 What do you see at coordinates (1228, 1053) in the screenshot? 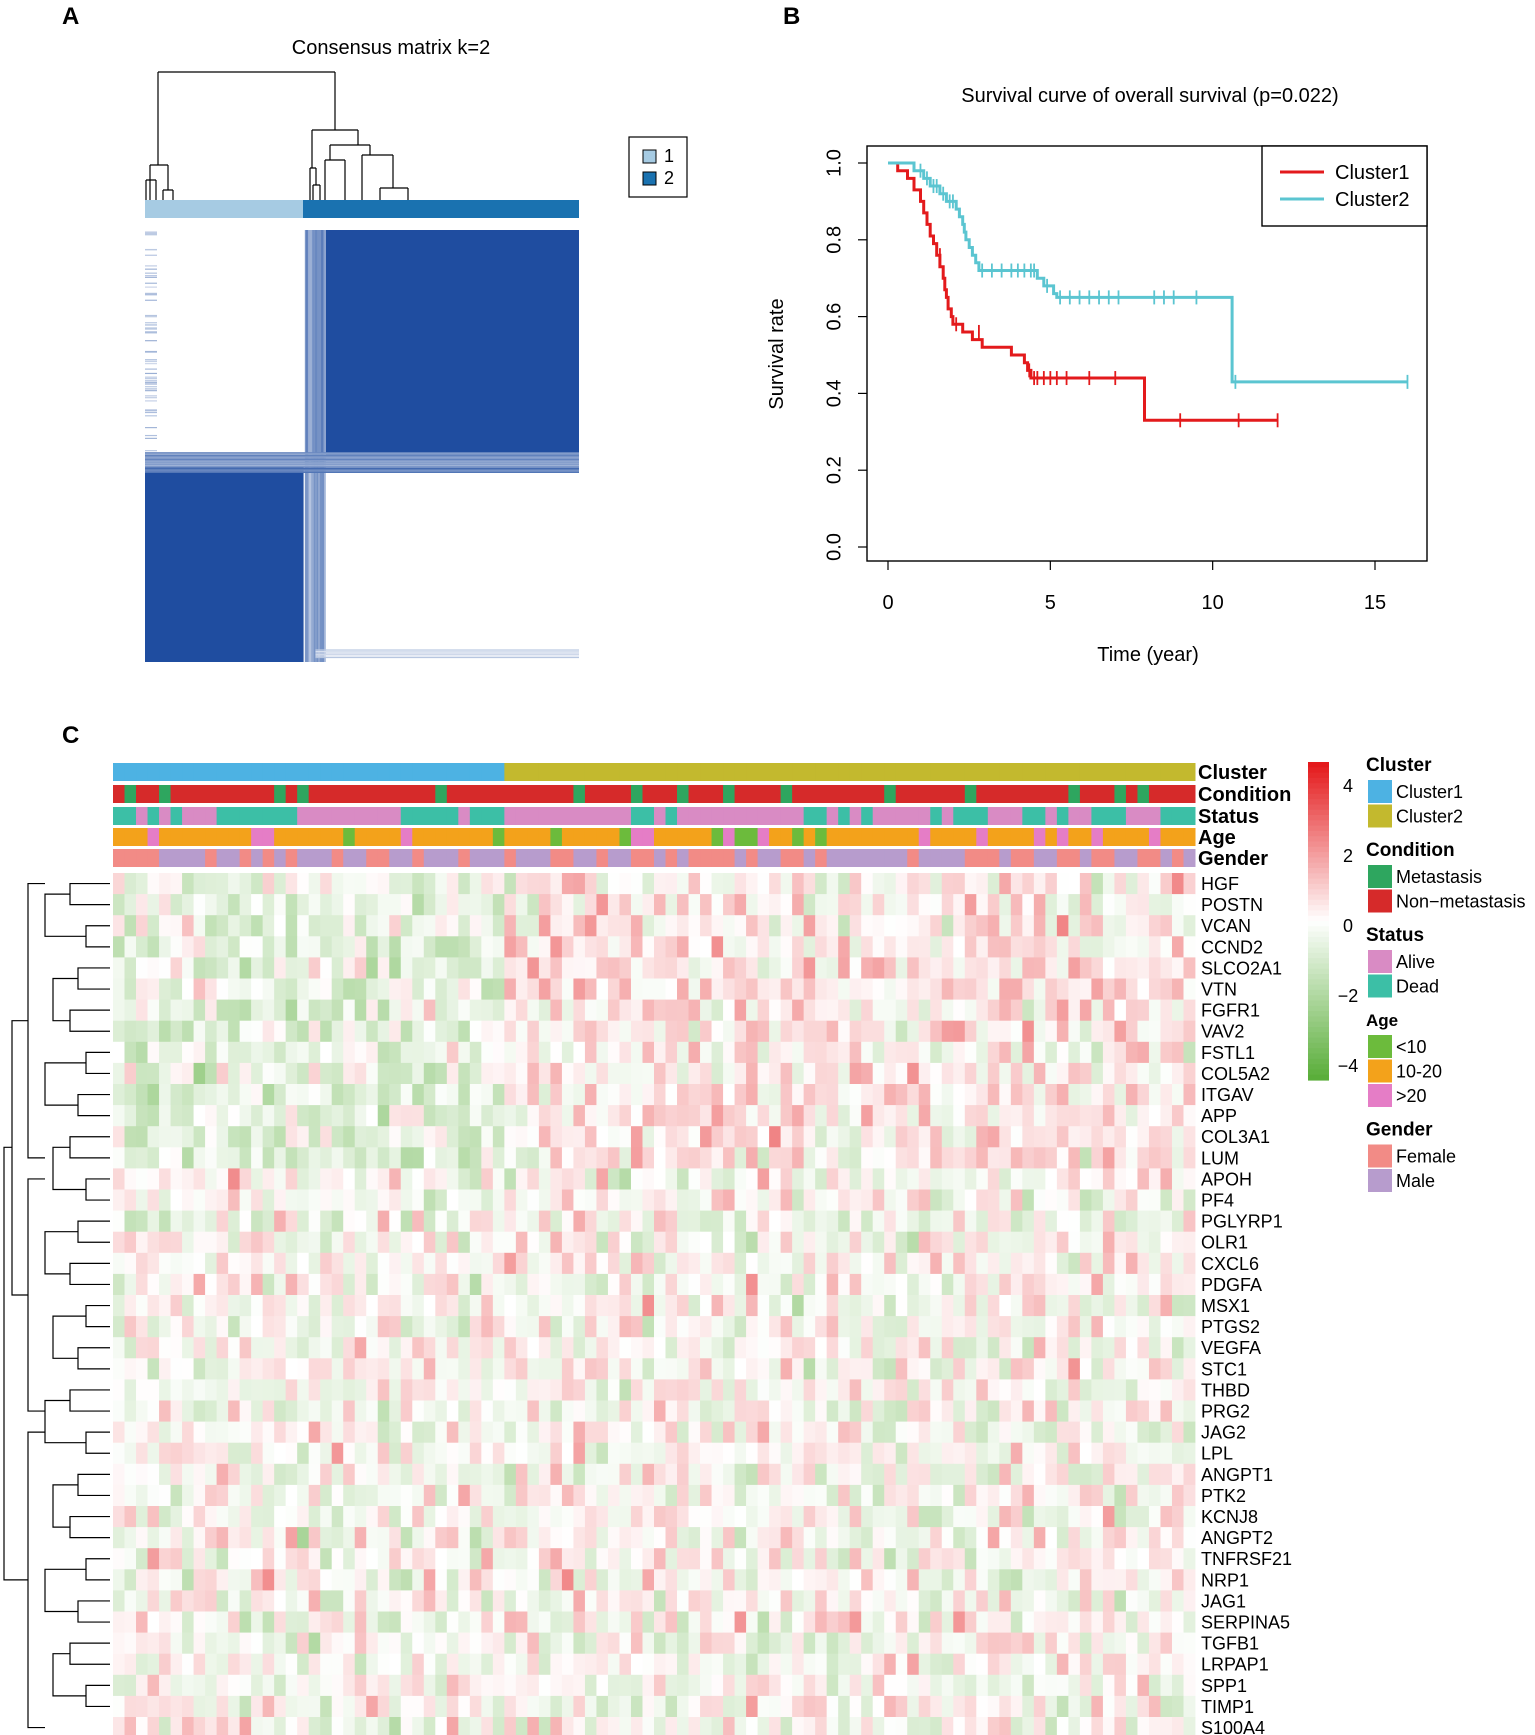
I see `gene-label-fstl1: FSTL1` at bounding box center [1228, 1053].